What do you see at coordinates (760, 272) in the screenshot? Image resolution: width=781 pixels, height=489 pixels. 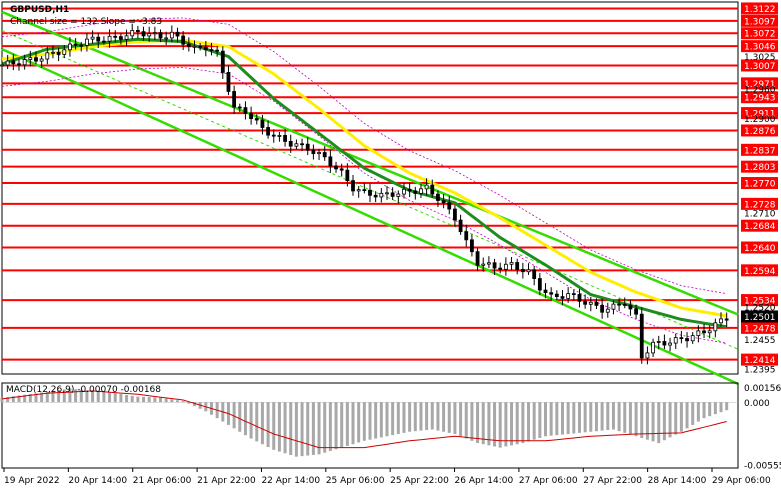 I see `level-label: 1.2594` at bounding box center [760, 272].